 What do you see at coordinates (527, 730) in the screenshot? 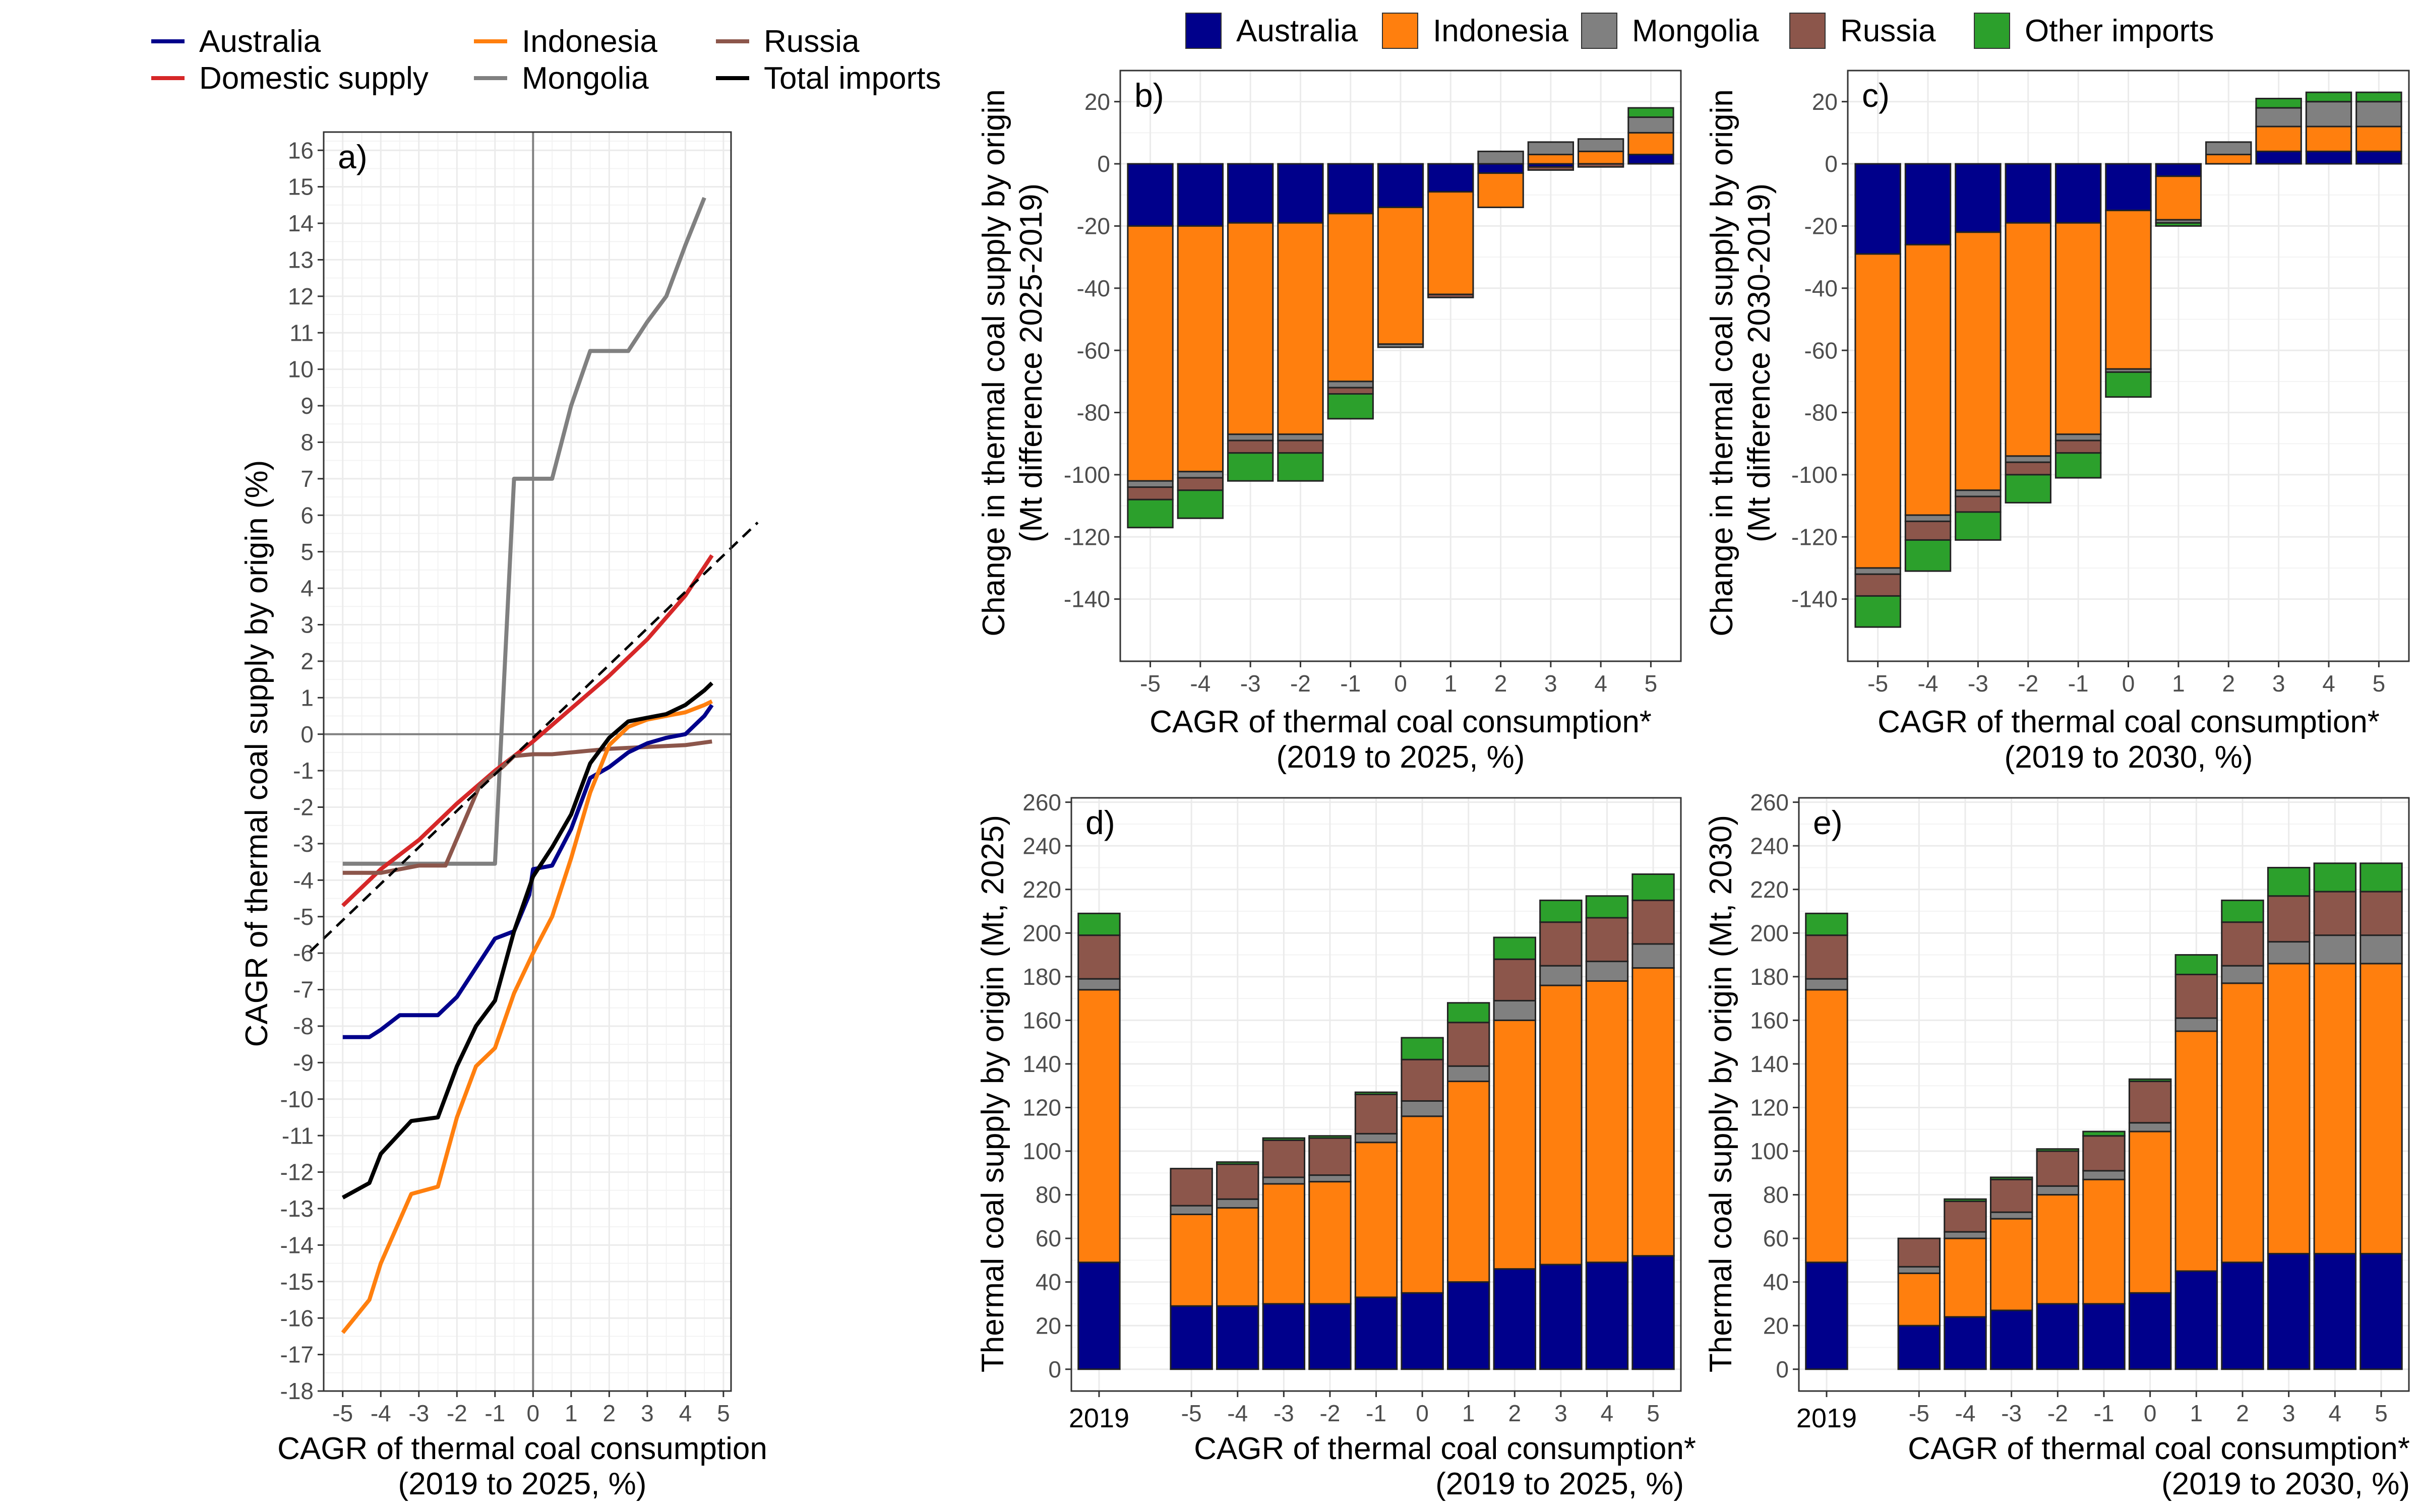
I see `series-line-domestic-supply` at bounding box center [527, 730].